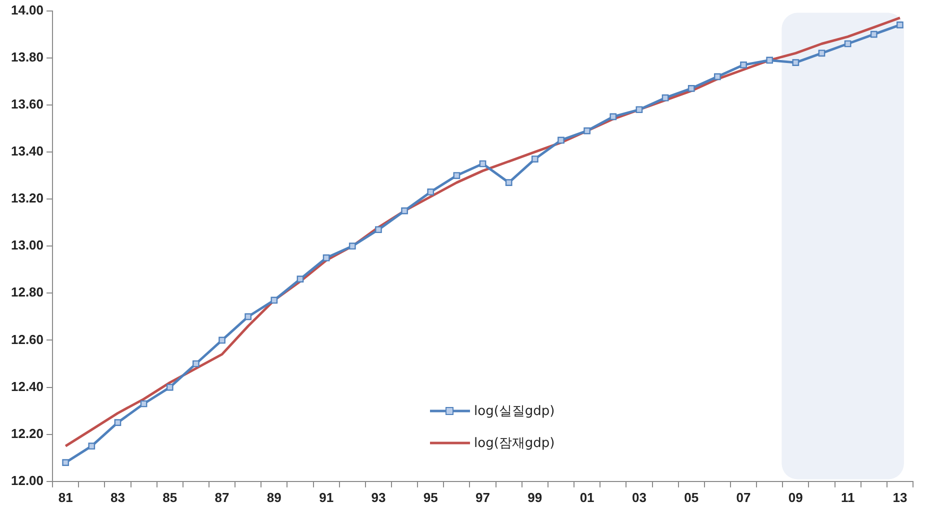 The height and width of the screenshot is (515, 925). Describe the element at coordinates (743, 497) in the screenshot. I see `x-tick-label: 07` at that location.